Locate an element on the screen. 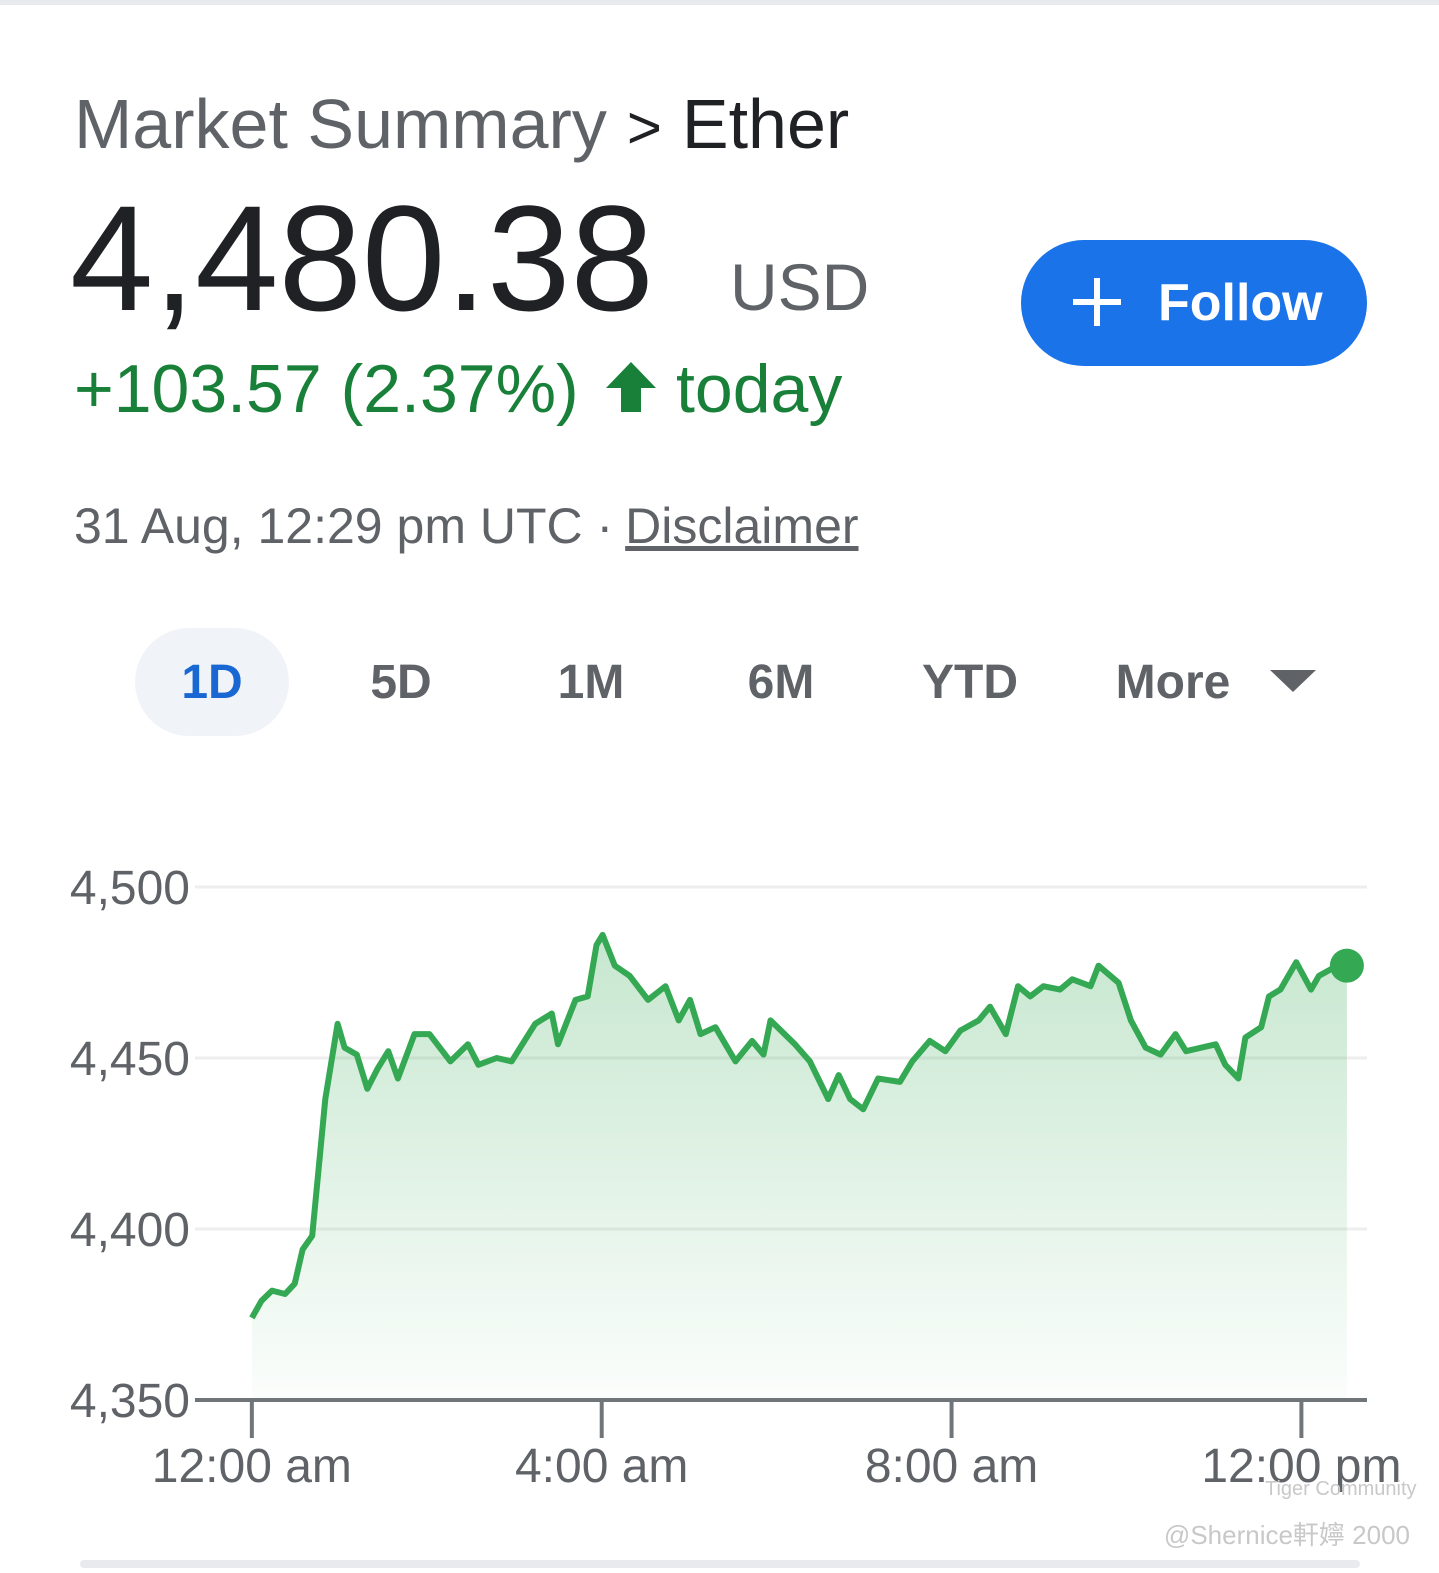 This screenshot has height=1573, width=1439. plus-icon is located at coordinates (1097, 302).